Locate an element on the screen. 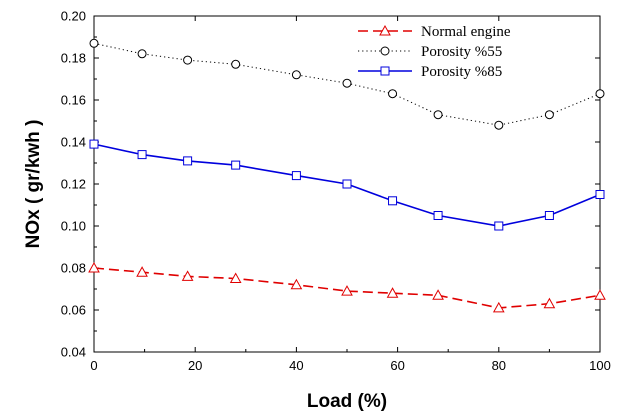 The height and width of the screenshot is (416, 620). x-tick-label: 20 is located at coordinates (195, 365).